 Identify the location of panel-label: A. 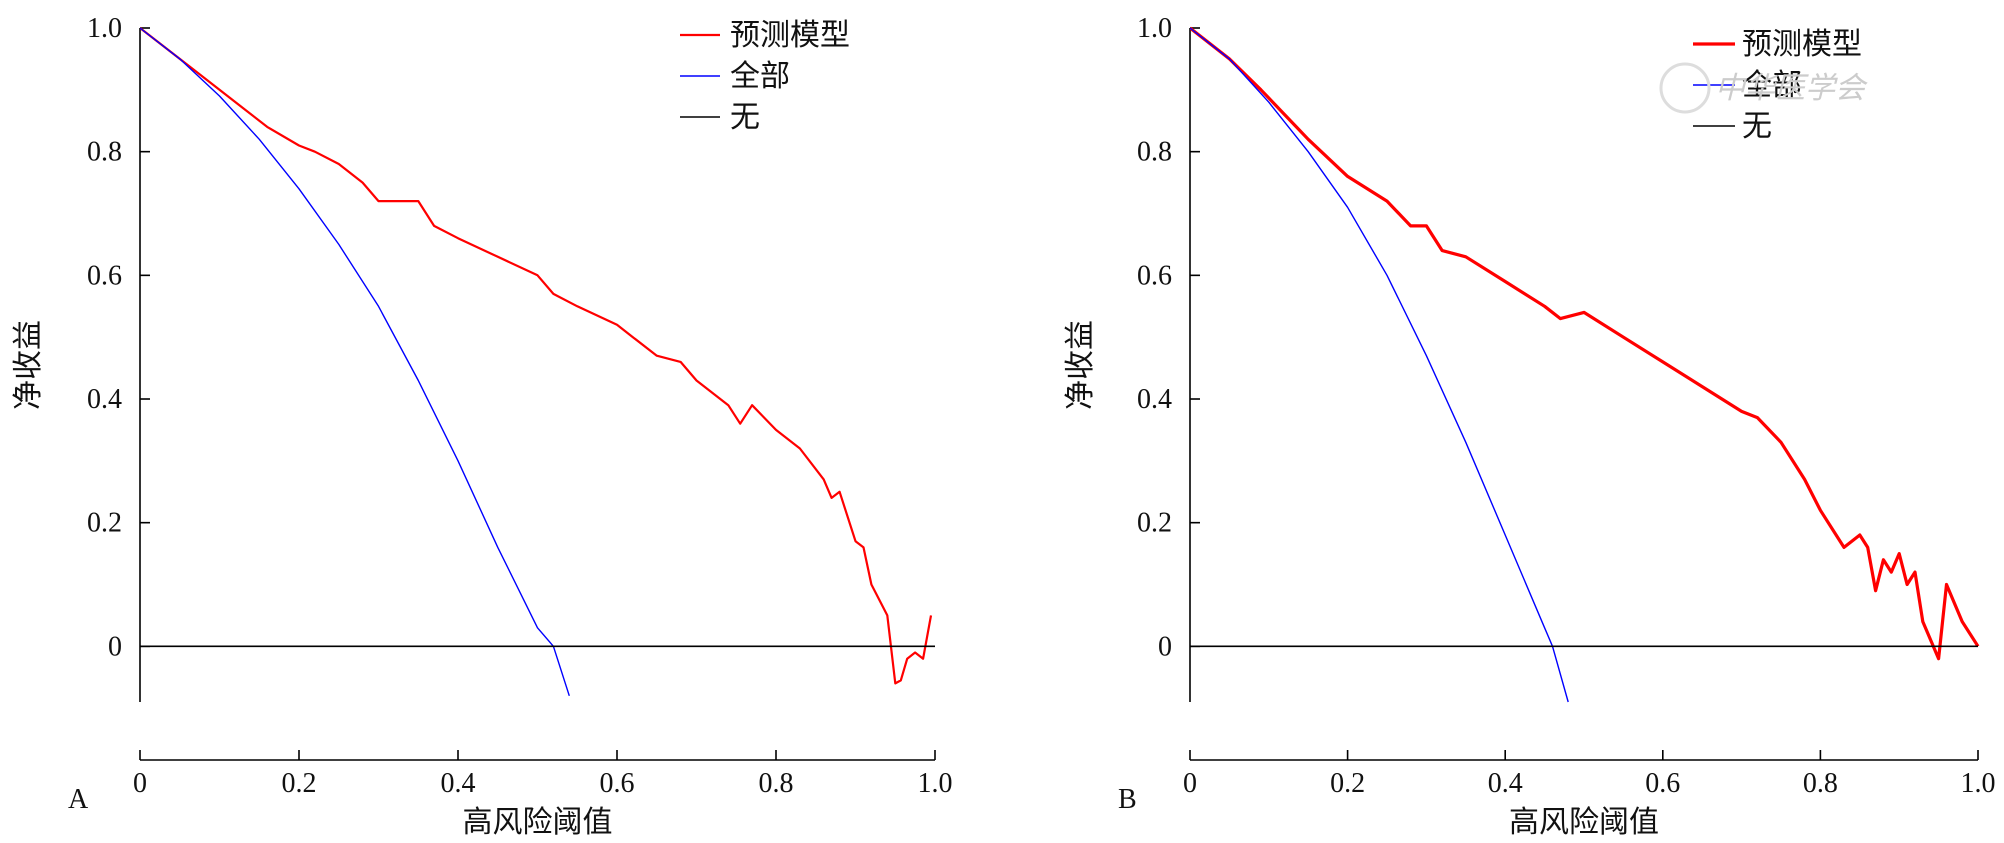
(78, 799).